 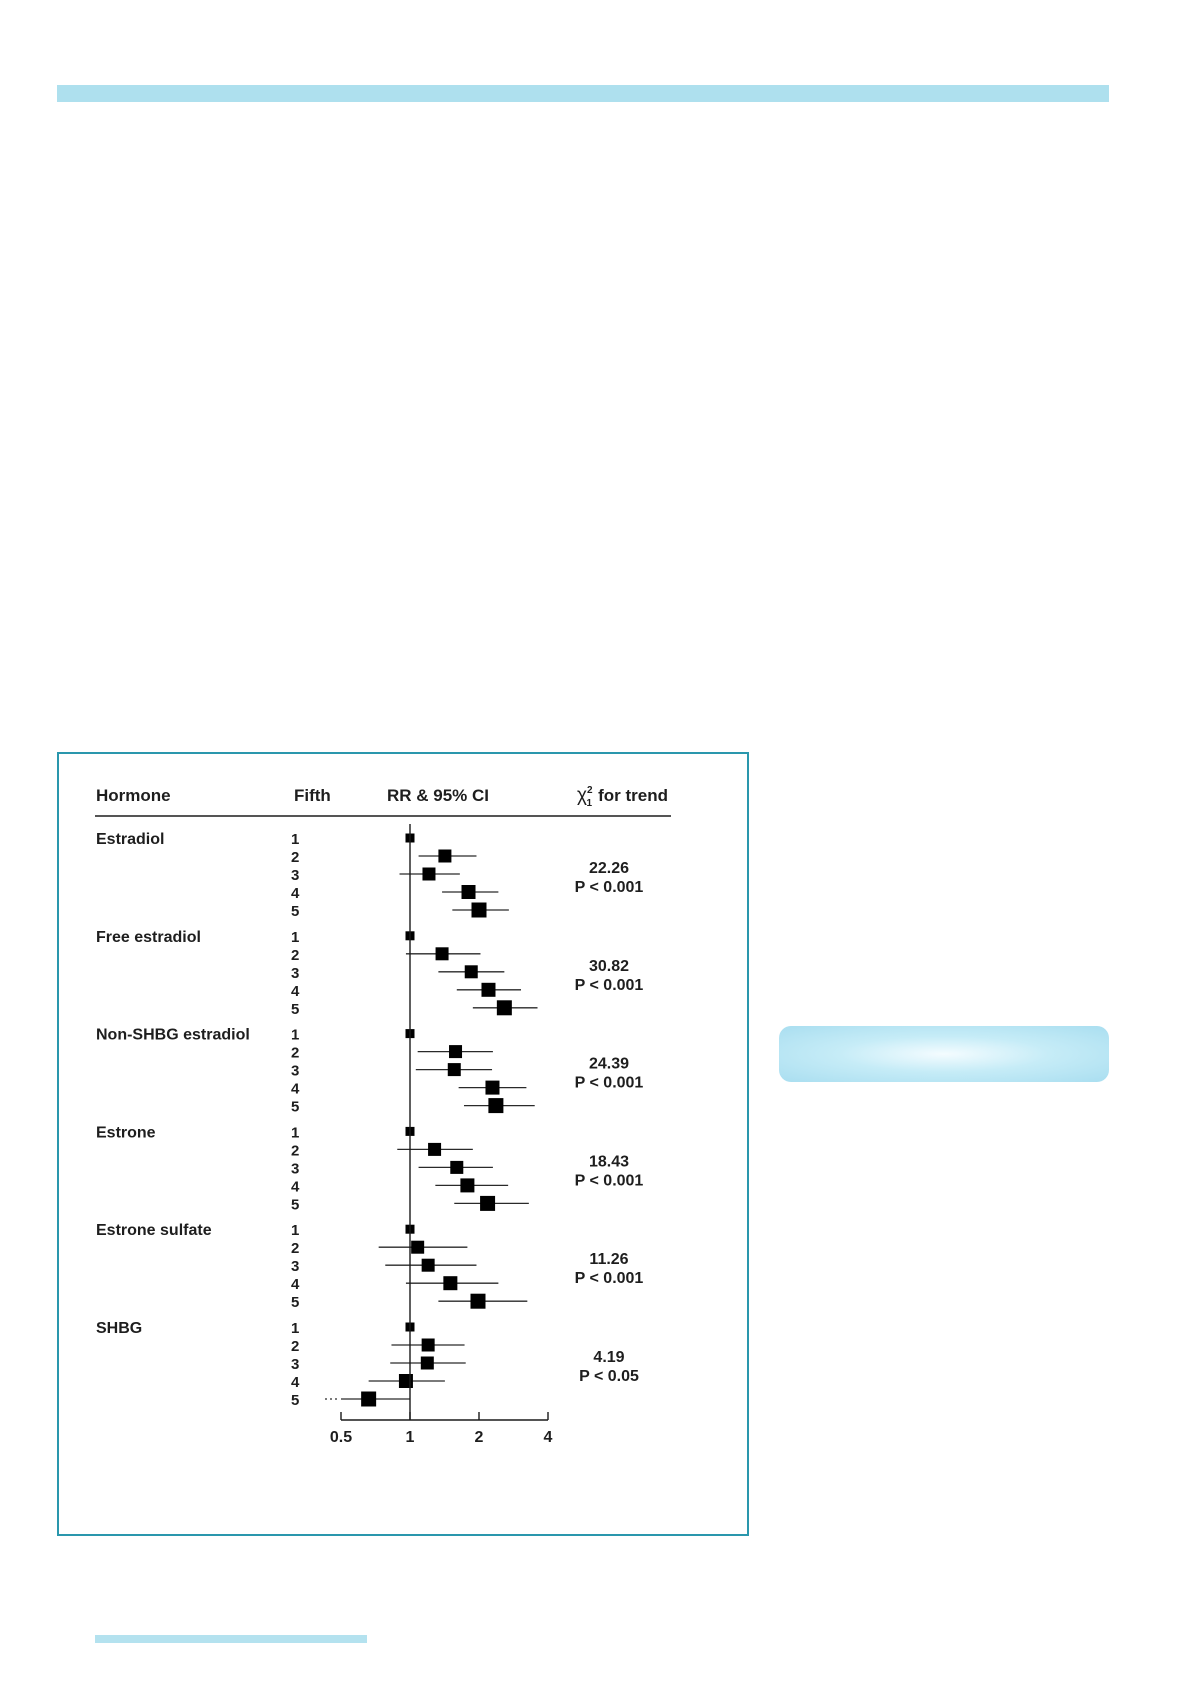 What do you see at coordinates (609, 1161) in the screenshot?
I see `trend-statistic: 18.43` at bounding box center [609, 1161].